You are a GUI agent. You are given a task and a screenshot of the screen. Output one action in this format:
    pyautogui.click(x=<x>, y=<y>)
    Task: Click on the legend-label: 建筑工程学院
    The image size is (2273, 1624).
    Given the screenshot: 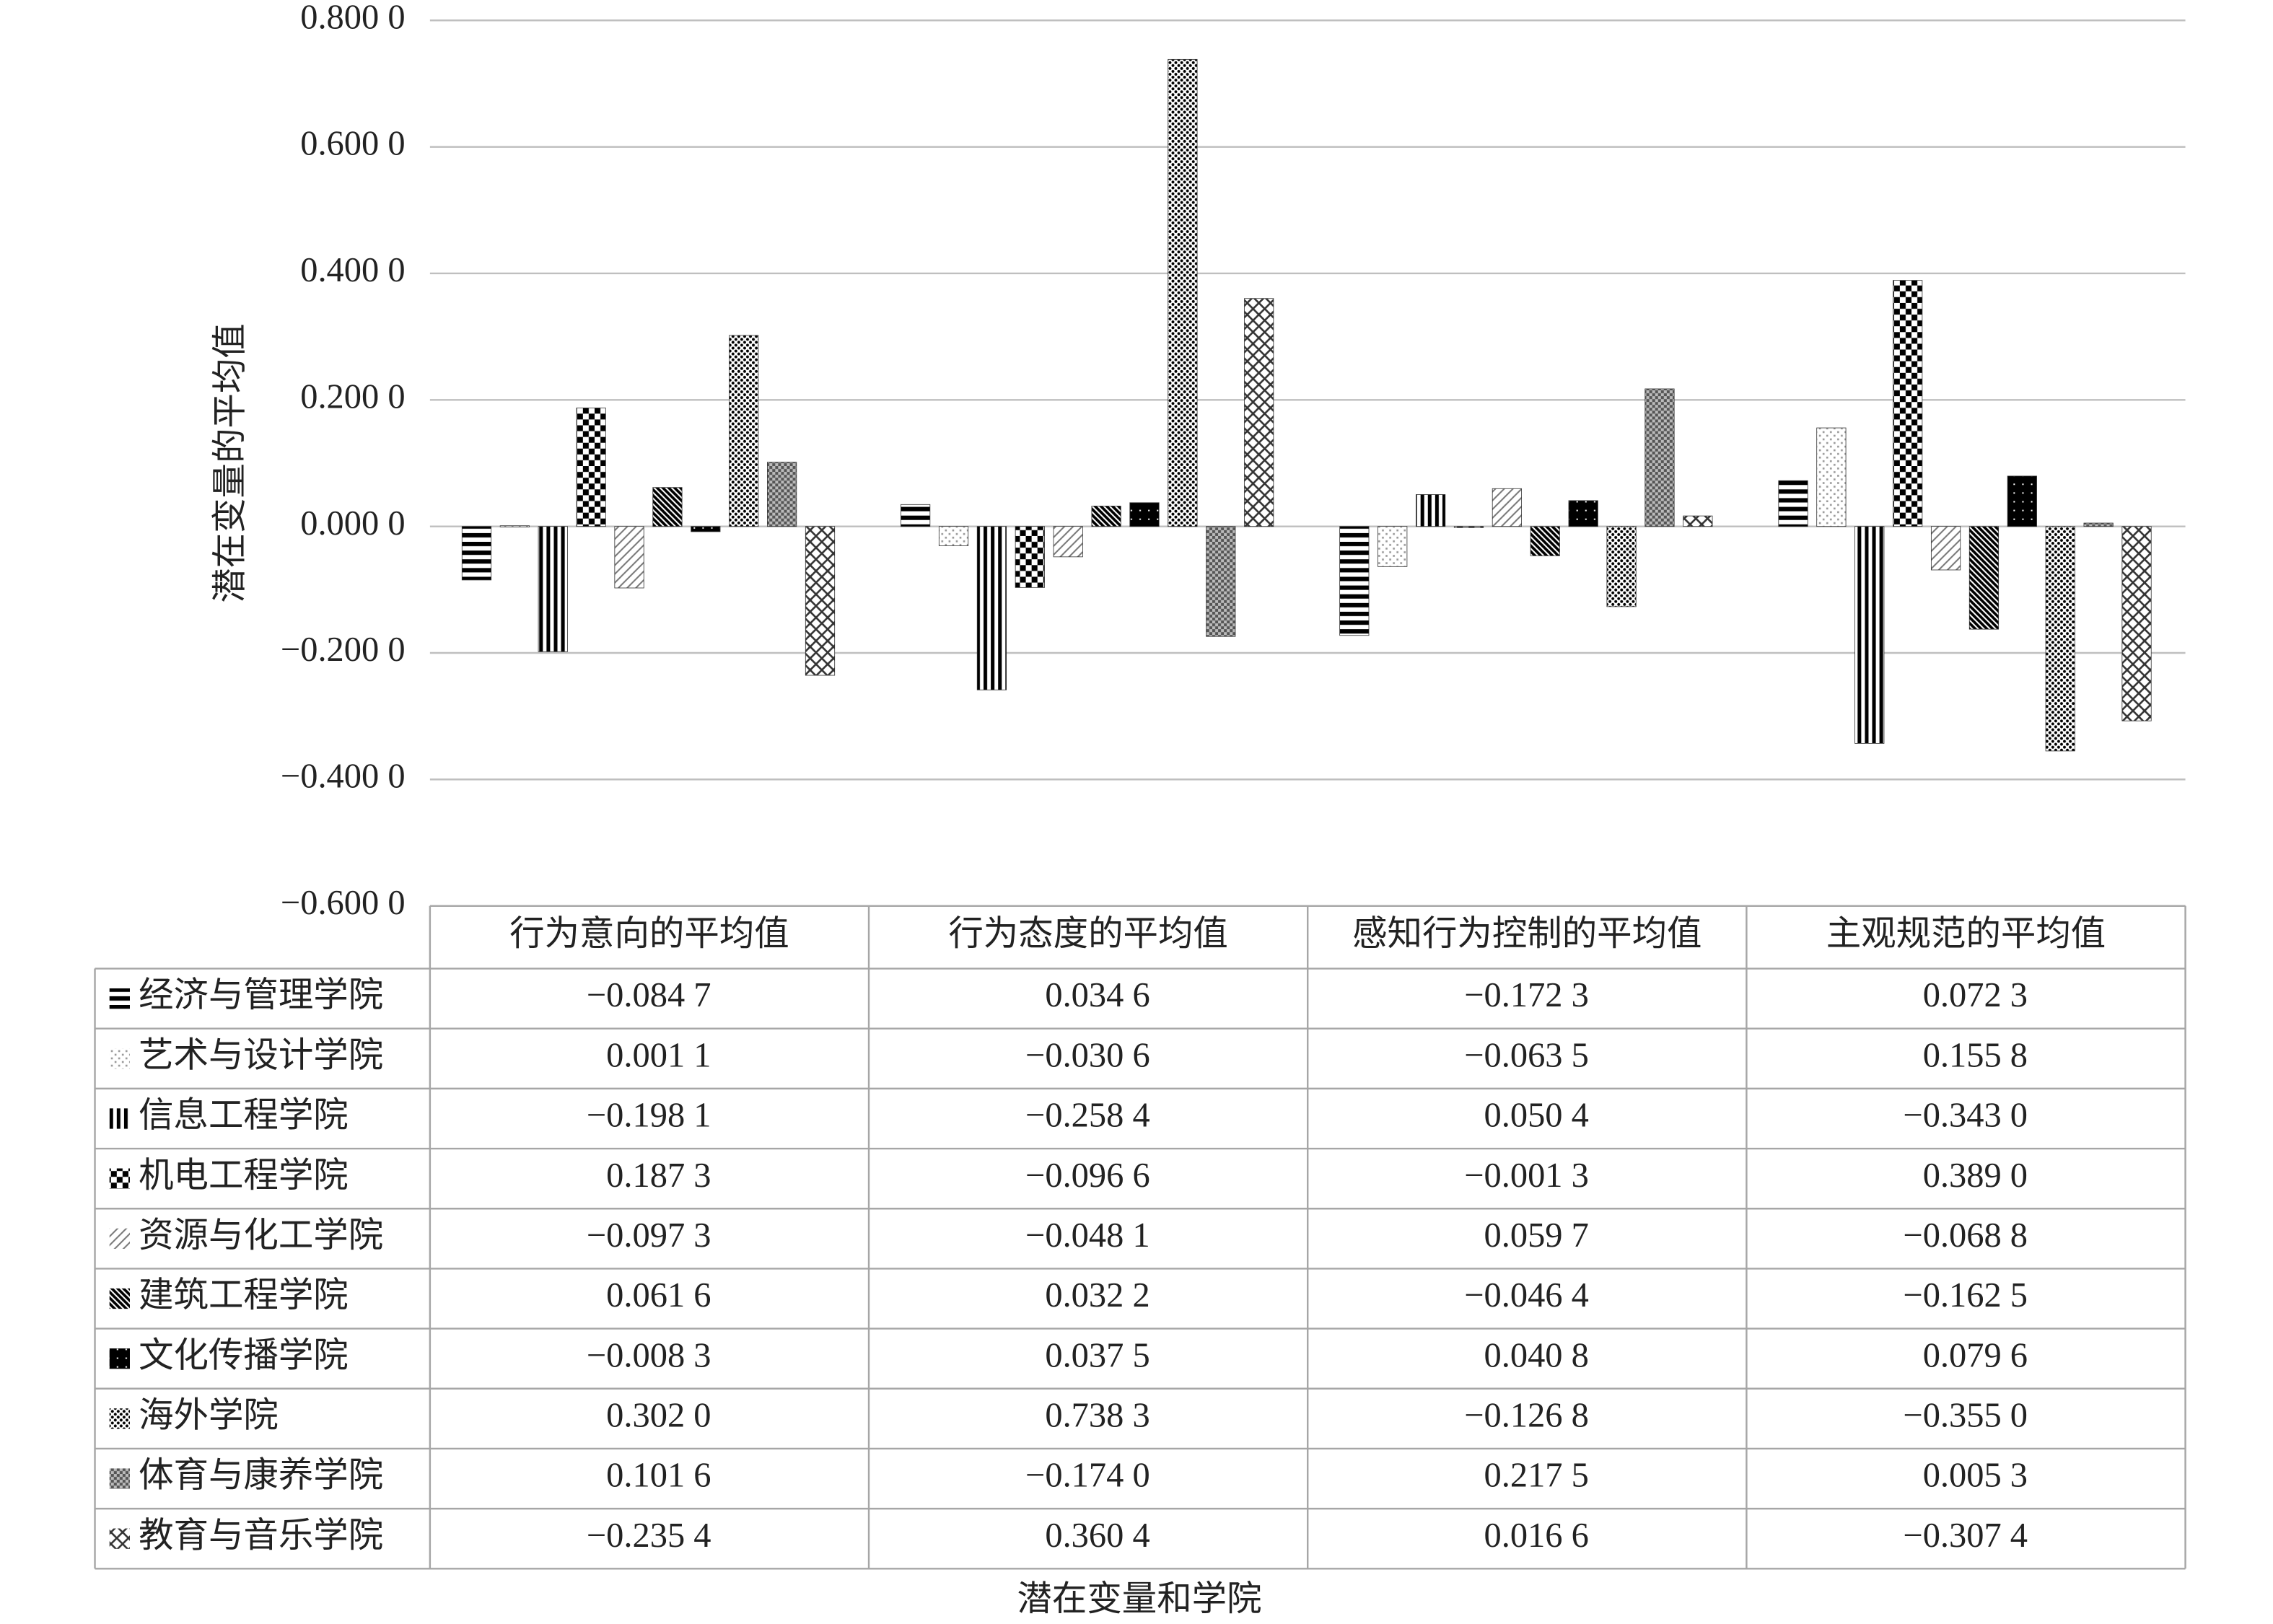 What is the action you would take?
    pyautogui.click(x=244, y=1295)
    